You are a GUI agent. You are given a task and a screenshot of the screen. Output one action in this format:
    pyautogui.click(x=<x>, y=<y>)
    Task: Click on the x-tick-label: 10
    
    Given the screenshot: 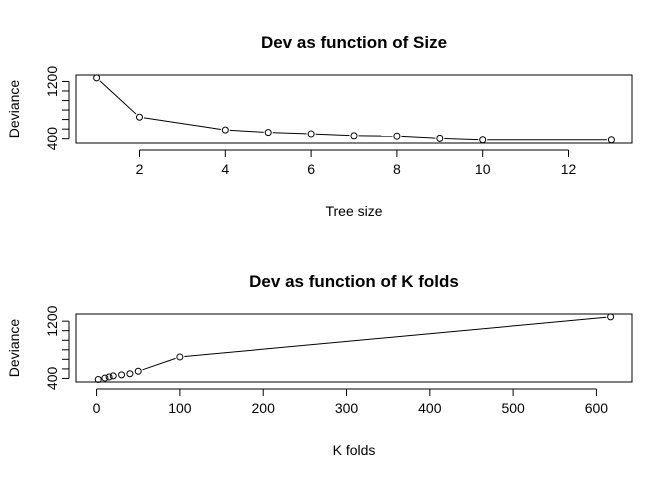 What is the action you would take?
    pyautogui.click(x=483, y=169)
    